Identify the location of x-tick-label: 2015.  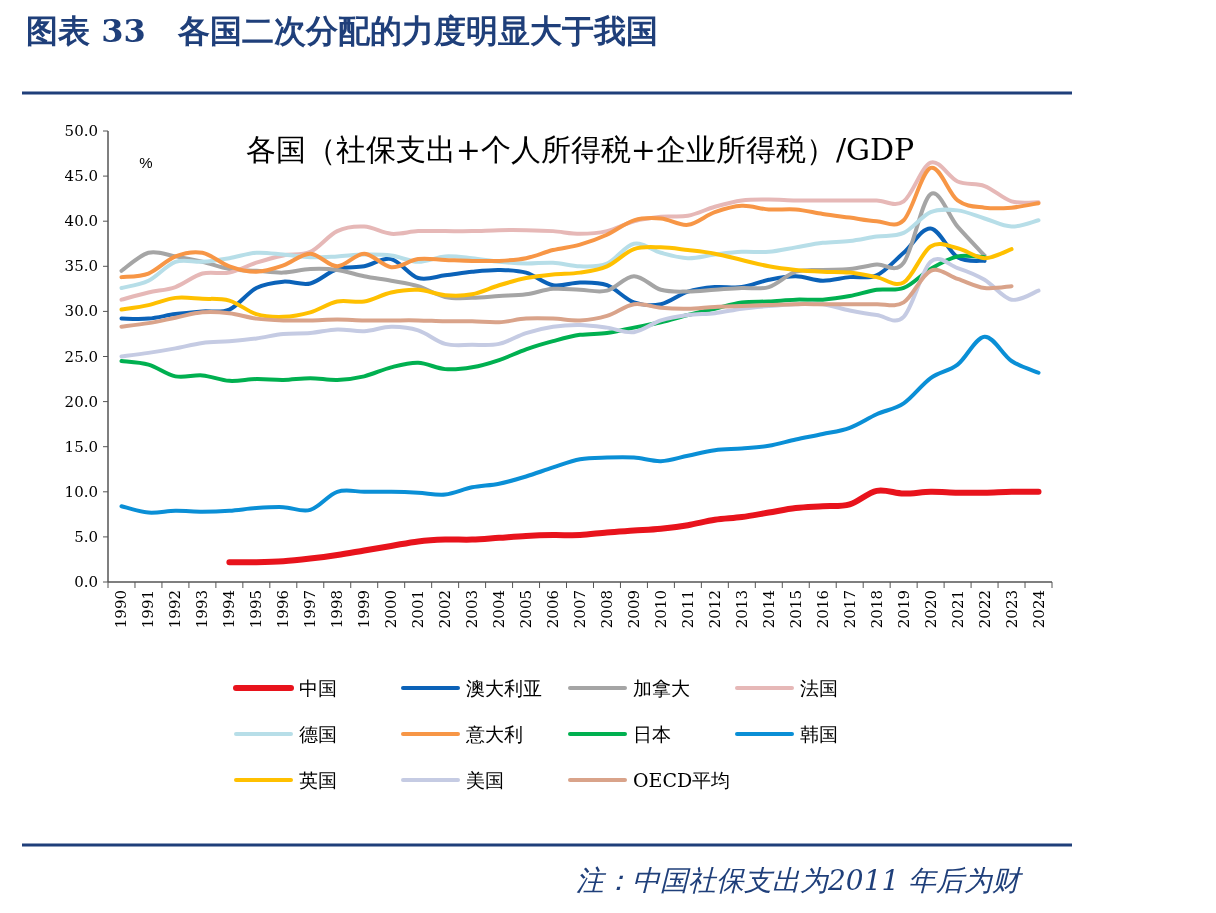
(795, 609).